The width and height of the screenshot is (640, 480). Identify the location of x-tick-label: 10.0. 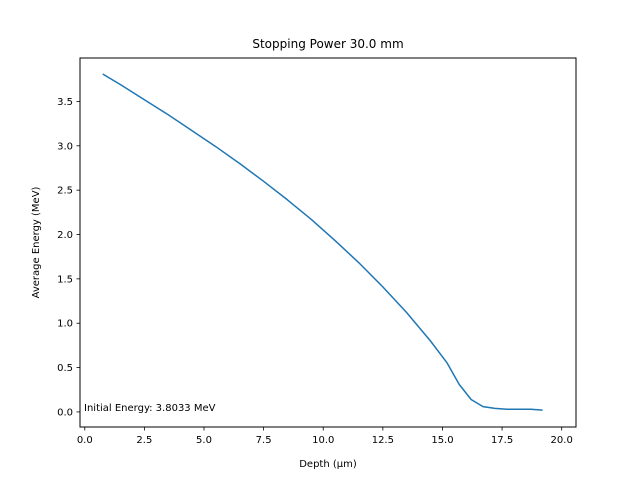
(323, 440).